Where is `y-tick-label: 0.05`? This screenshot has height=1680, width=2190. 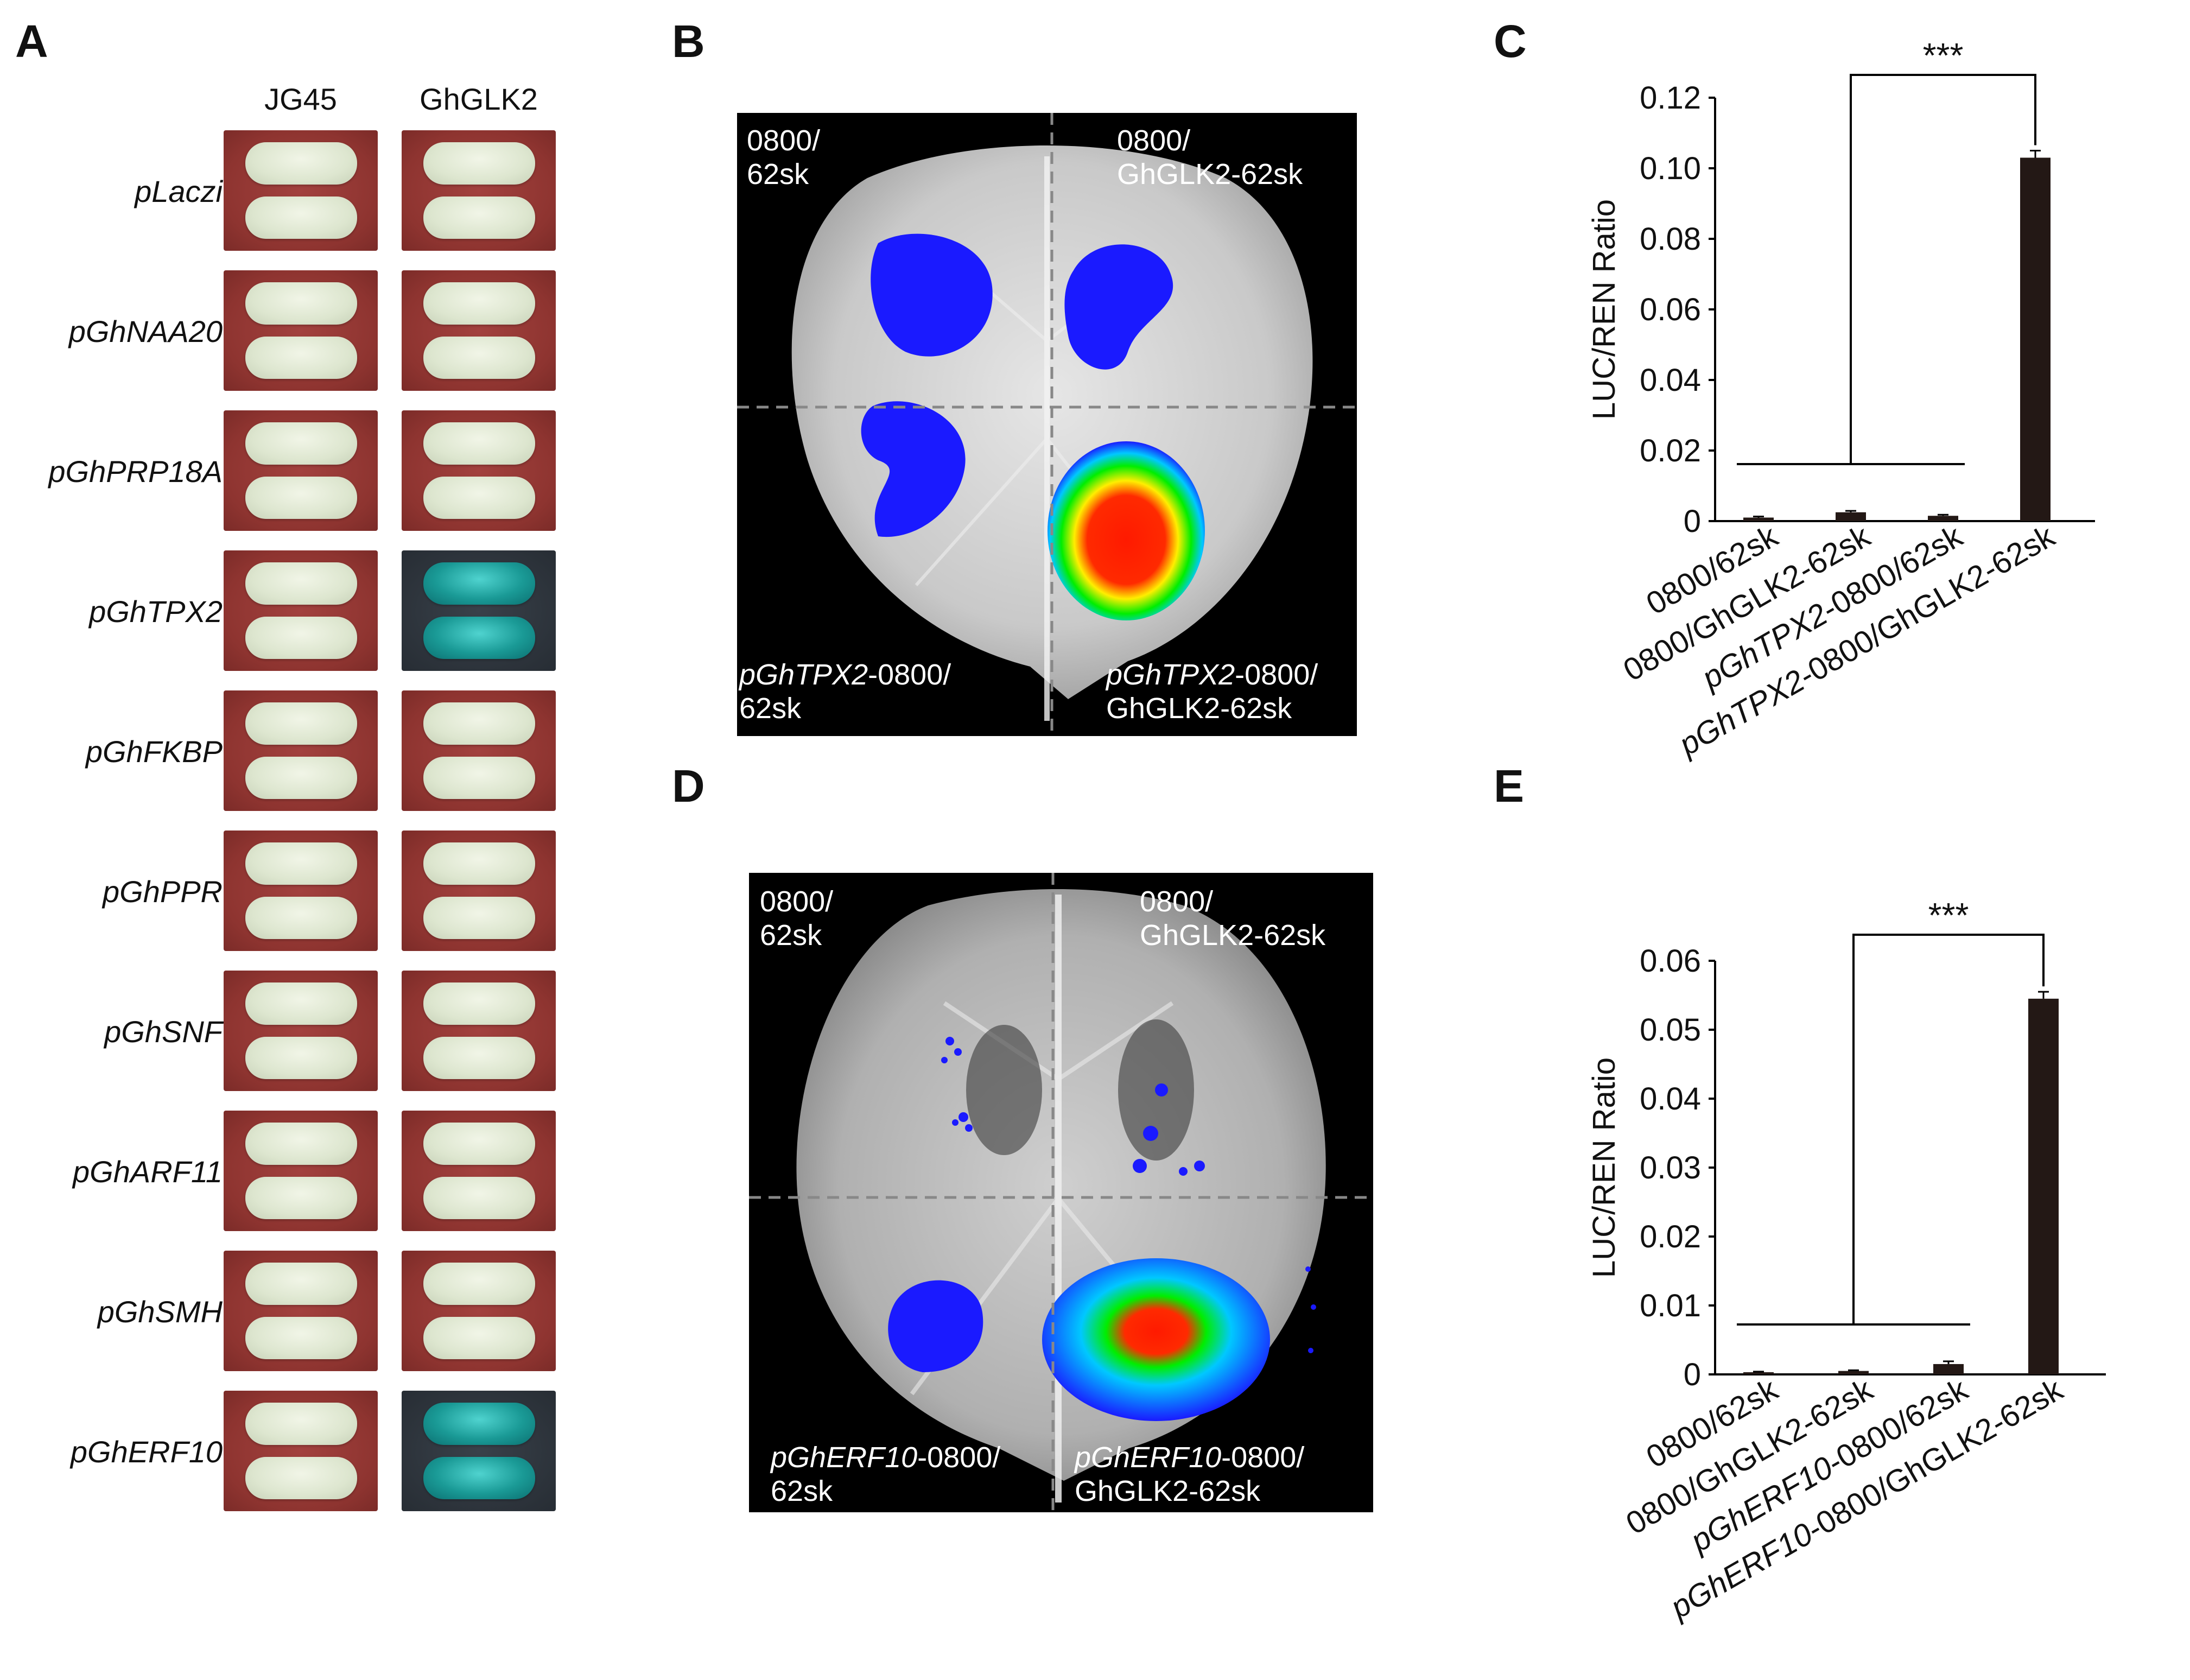 y-tick-label: 0.05 is located at coordinates (1670, 1030).